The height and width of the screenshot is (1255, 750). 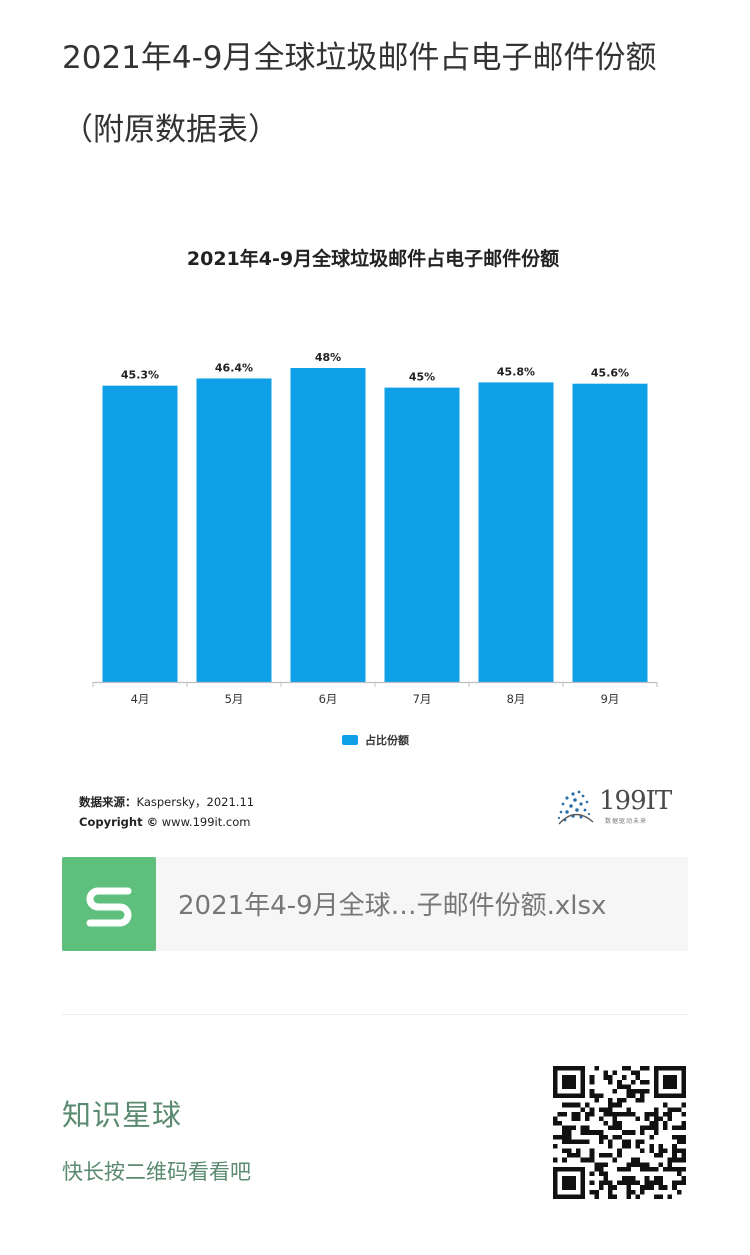 What do you see at coordinates (575, 807) in the screenshot?
I see `brand-dots-icon` at bounding box center [575, 807].